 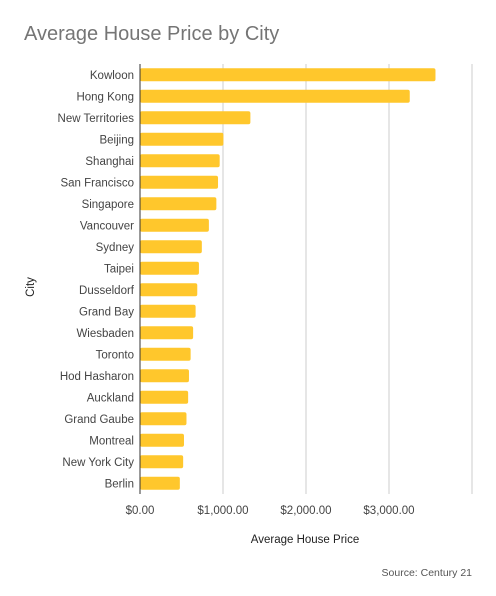 What do you see at coordinates (110, 398) in the screenshot?
I see `category-label: Auckland` at bounding box center [110, 398].